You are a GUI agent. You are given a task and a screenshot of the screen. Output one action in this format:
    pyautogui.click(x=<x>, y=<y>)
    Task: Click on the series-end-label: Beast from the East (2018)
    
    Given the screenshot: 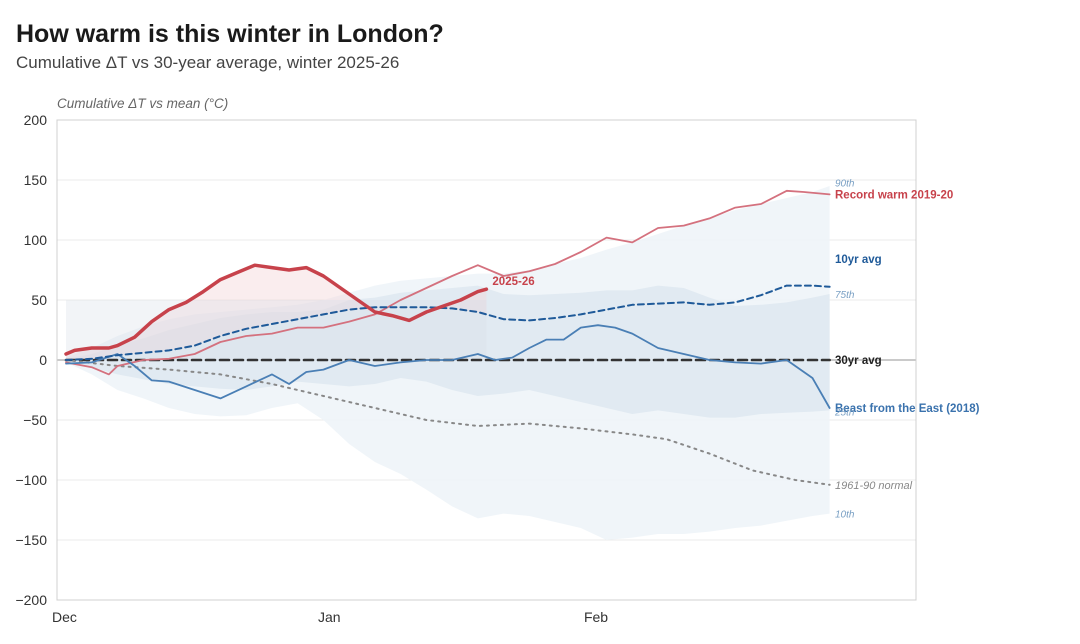 What is the action you would take?
    pyautogui.click(x=907, y=409)
    